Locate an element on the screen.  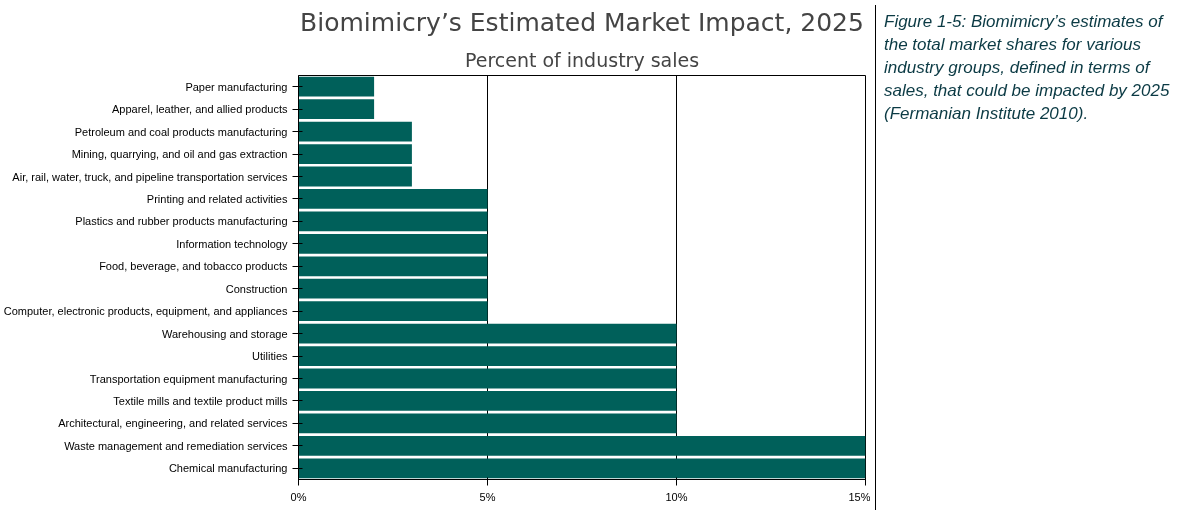
chart-subtitle: Percent of industry sales is located at coordinates (582, 59).